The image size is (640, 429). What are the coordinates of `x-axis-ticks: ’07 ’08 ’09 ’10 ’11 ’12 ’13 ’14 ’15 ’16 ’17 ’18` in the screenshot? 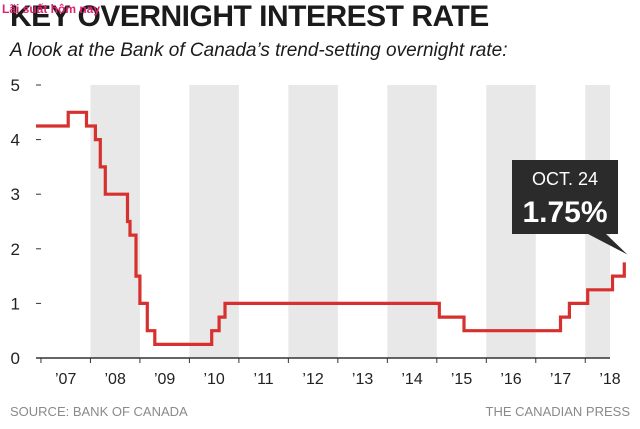 It's located at (330, 373).